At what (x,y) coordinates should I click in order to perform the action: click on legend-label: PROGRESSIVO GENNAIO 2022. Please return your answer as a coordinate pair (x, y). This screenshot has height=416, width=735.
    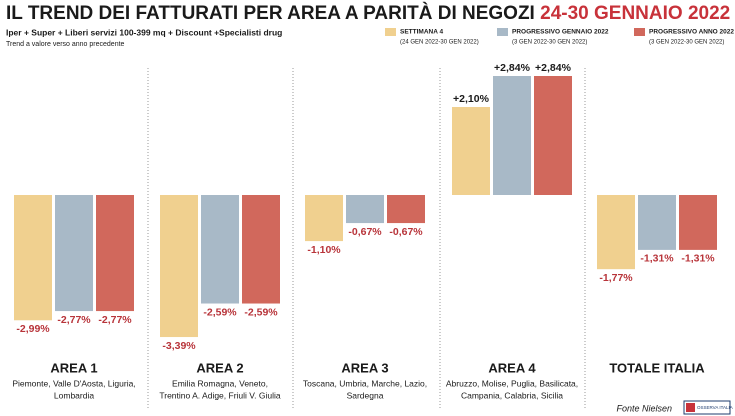
    Looking at the image, I should click on (560, 32).